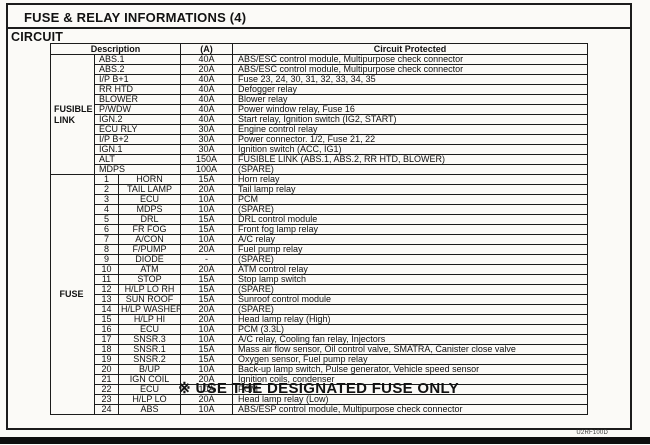 The height and width of the screenshot is (445, 650). I want to click on fuse-row: 11 STOP 15A Stop lamp switch, so click(319, 279).